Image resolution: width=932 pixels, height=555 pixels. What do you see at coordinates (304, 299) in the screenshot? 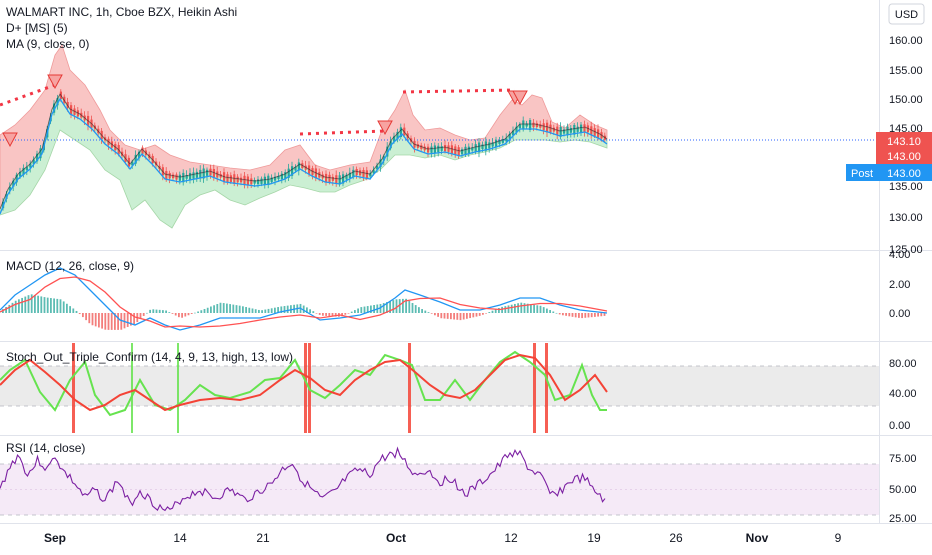
I see `macd-pane` at bounding box center [304, 299].